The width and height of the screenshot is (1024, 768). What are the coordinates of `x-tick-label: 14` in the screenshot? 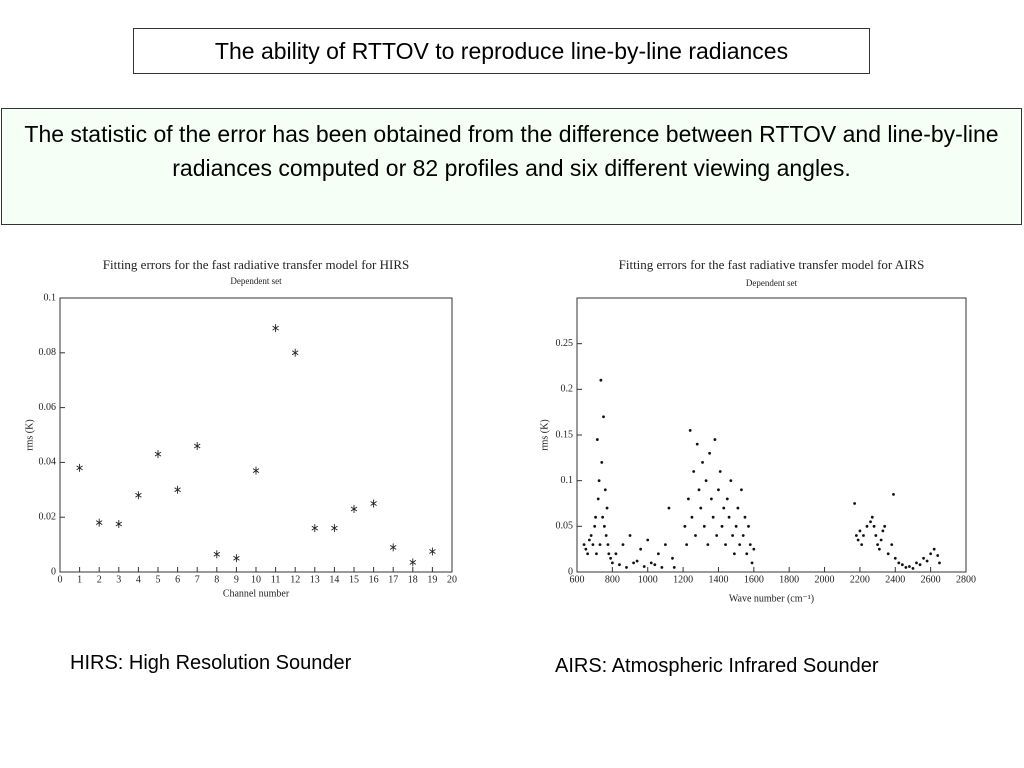 It's located at (334, 579).